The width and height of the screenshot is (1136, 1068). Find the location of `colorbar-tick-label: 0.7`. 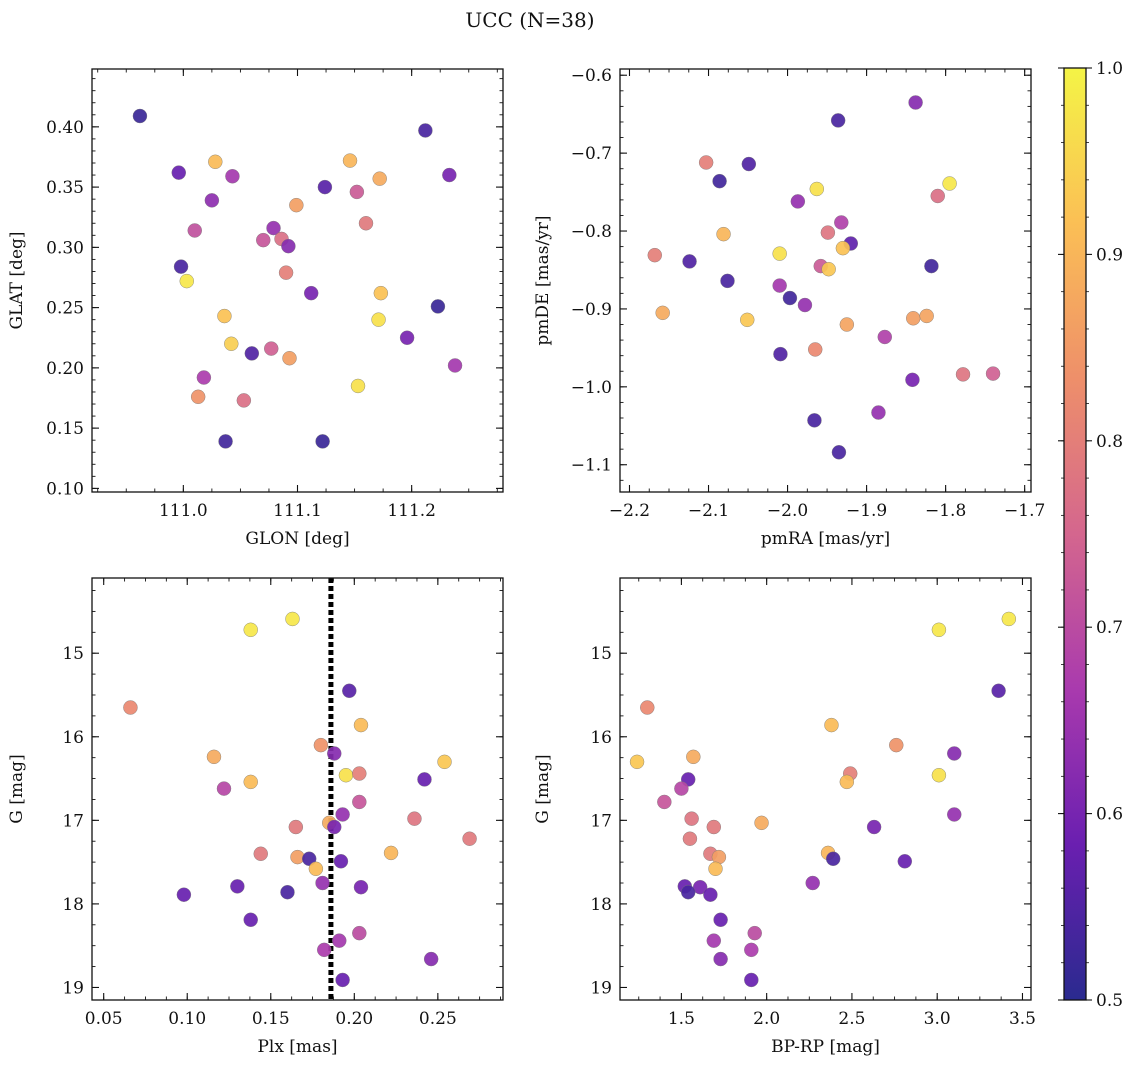

colorbar-tick-label: 0.7 is located at coordinates (1109, 628).